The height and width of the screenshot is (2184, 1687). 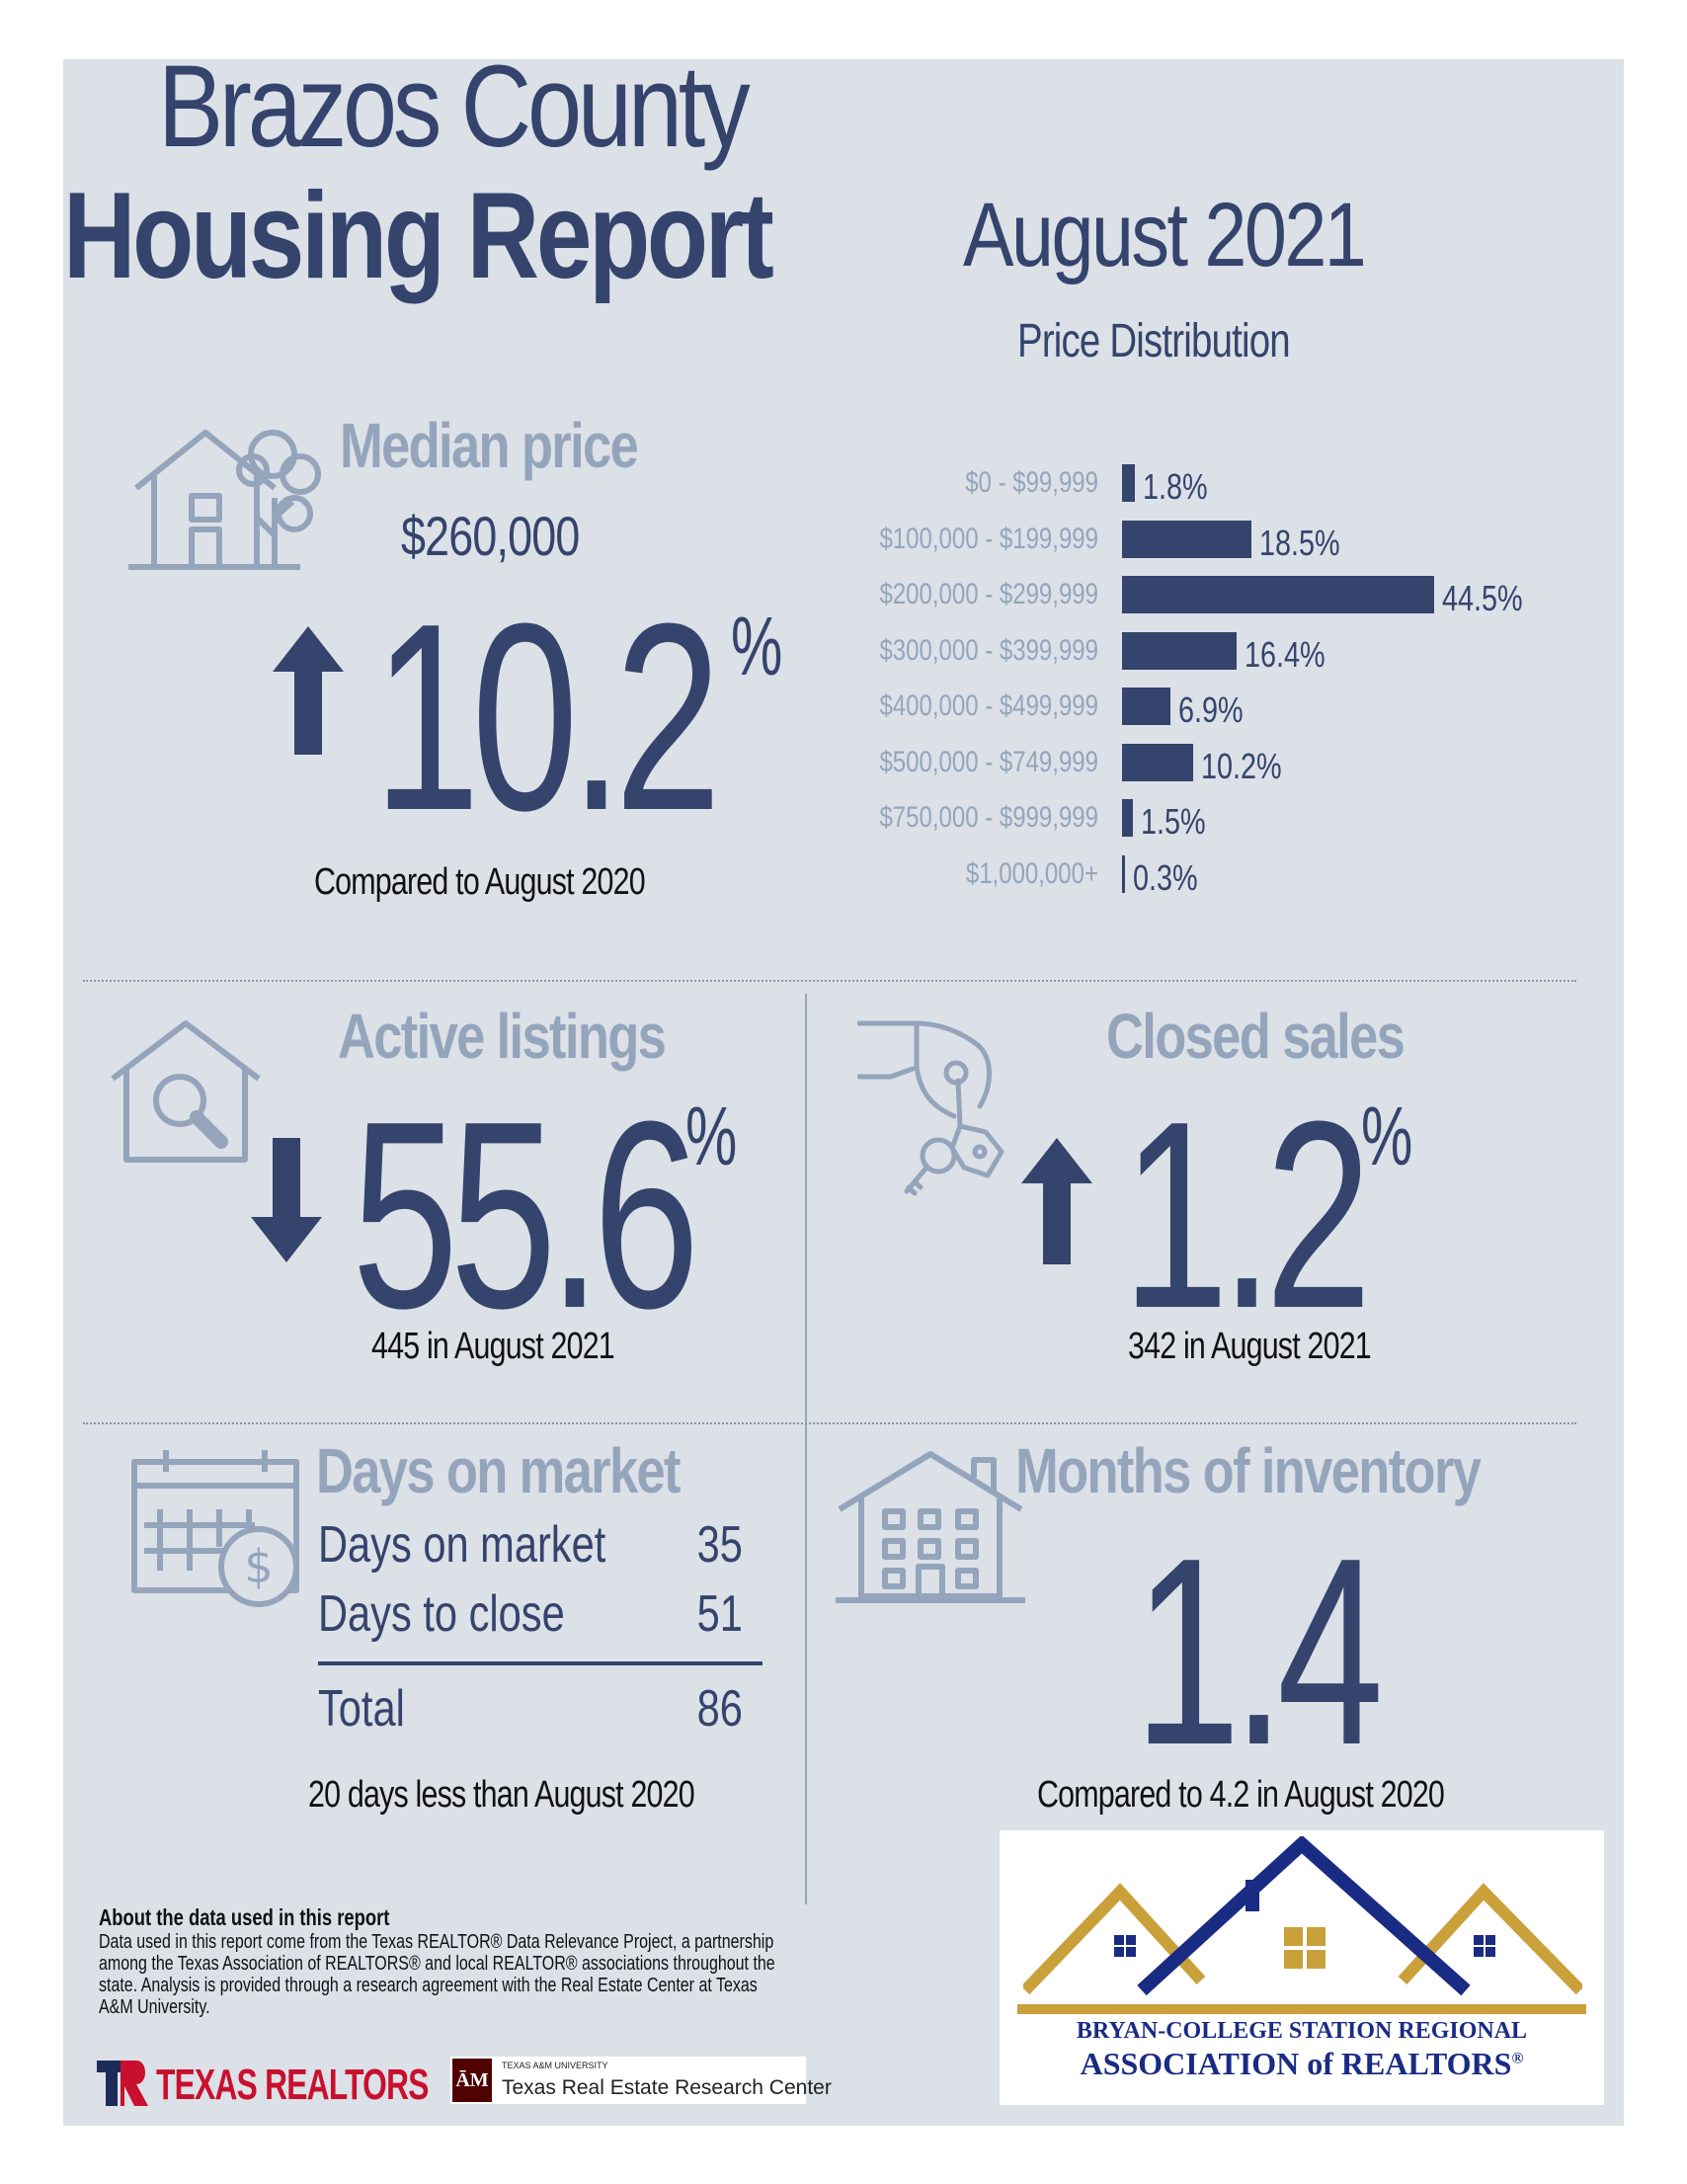 I want to click on distribution-label: $1,000,000+, so click(x=1031, y=873).